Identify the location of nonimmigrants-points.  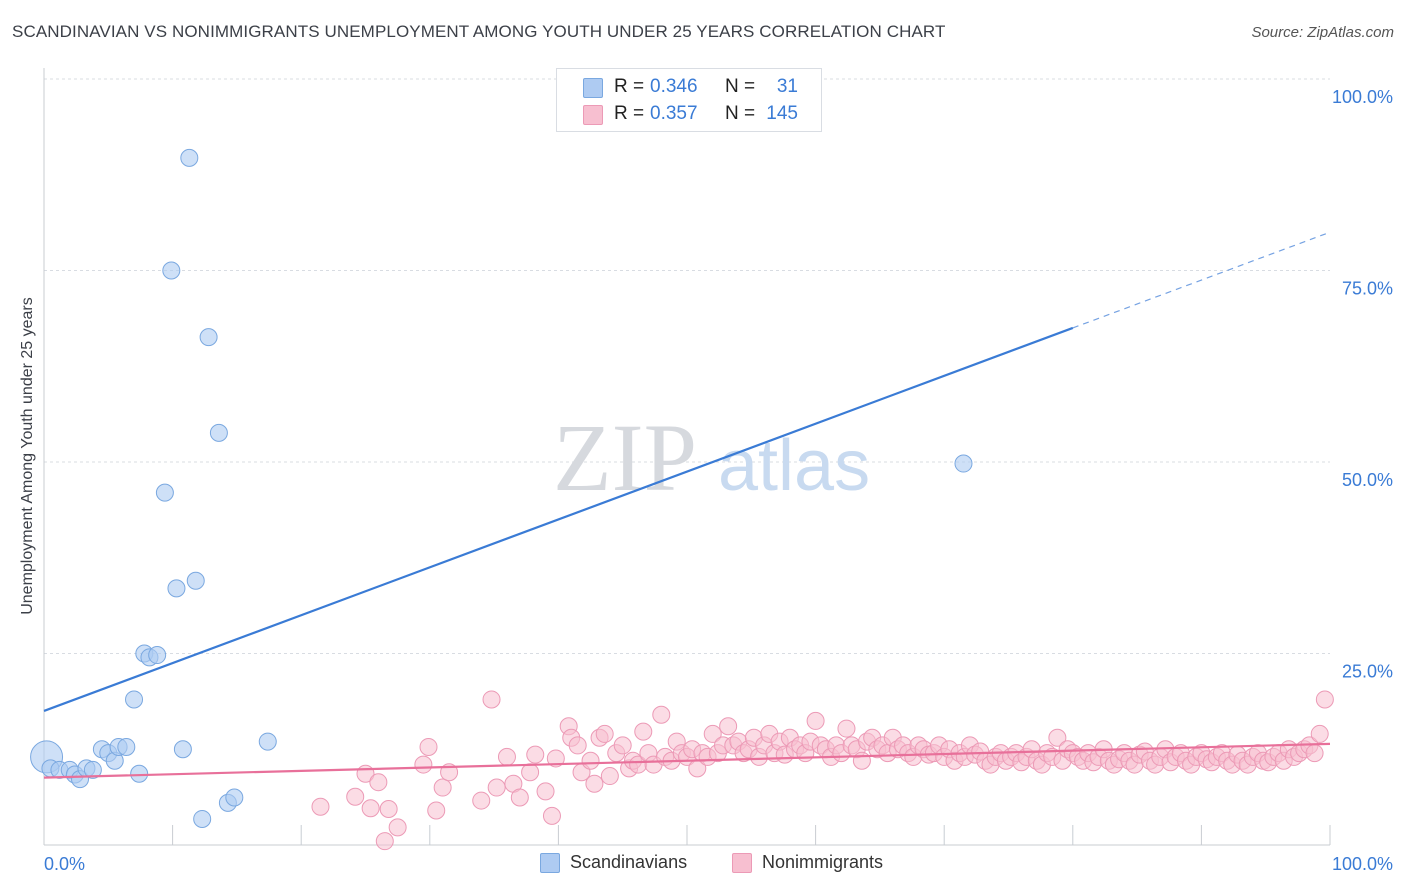
(822, 770).